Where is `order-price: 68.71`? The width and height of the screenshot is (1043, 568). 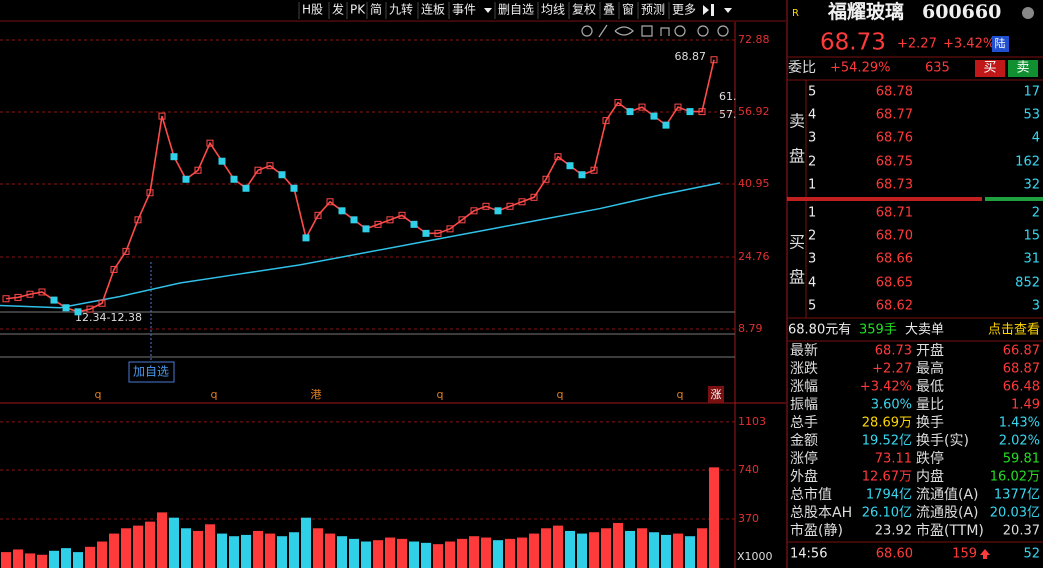
order-price: 68.71 is located at coordinates (894, 213).